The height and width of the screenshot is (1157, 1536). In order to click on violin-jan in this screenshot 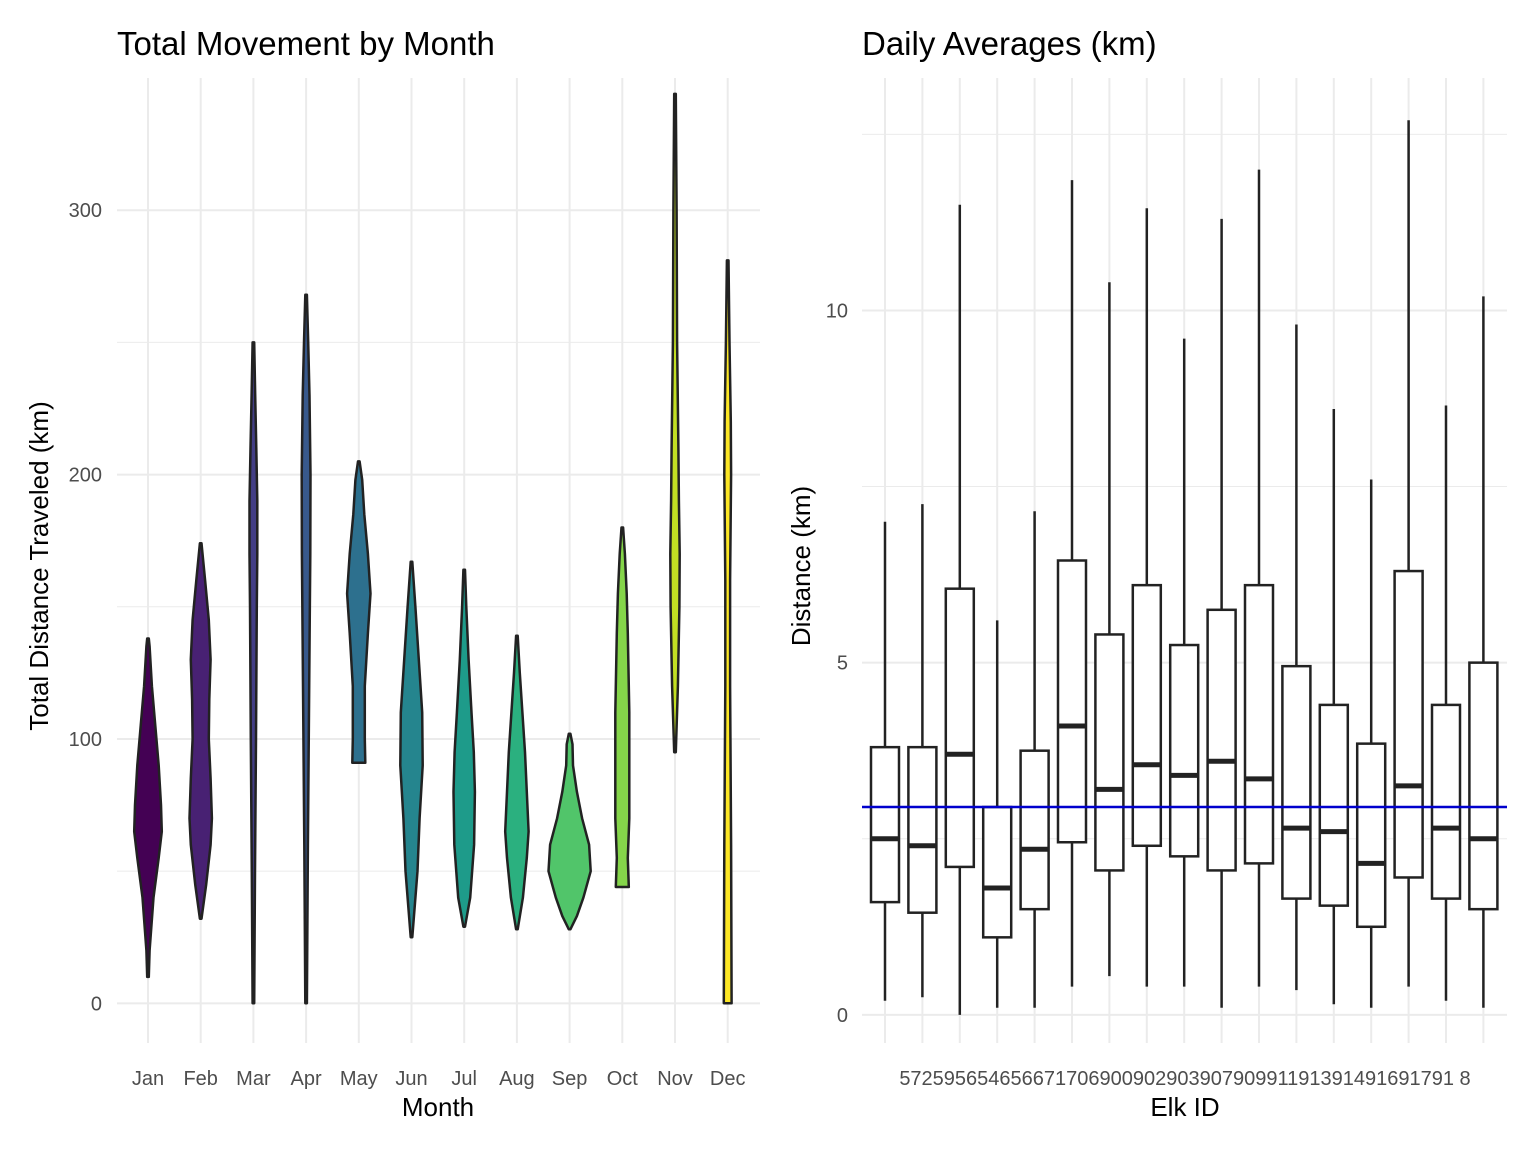, I will do `click(148, 808)`.